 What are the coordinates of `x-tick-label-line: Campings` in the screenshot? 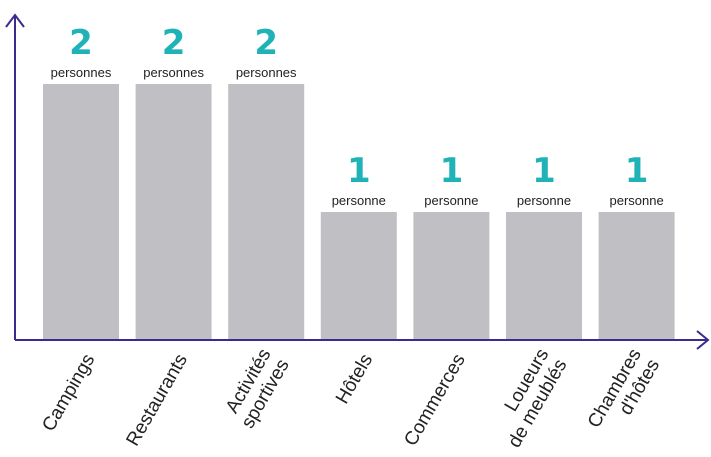 It's located at (68, 393).